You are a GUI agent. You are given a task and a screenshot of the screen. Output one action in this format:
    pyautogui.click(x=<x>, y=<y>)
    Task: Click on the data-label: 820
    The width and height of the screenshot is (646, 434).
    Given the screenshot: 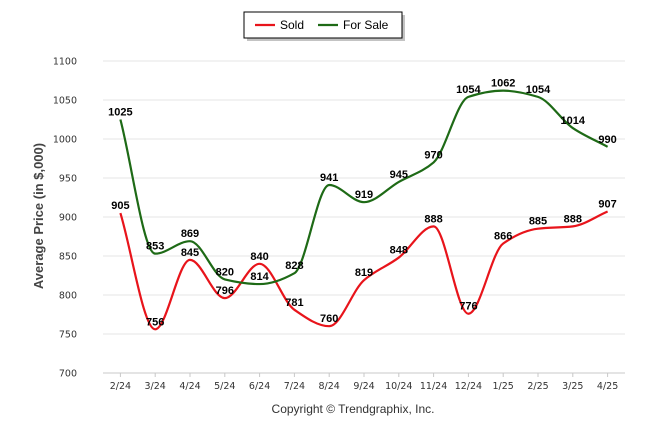 What is the action you would take?
    pyautogui.click(x=225, y=272)
    